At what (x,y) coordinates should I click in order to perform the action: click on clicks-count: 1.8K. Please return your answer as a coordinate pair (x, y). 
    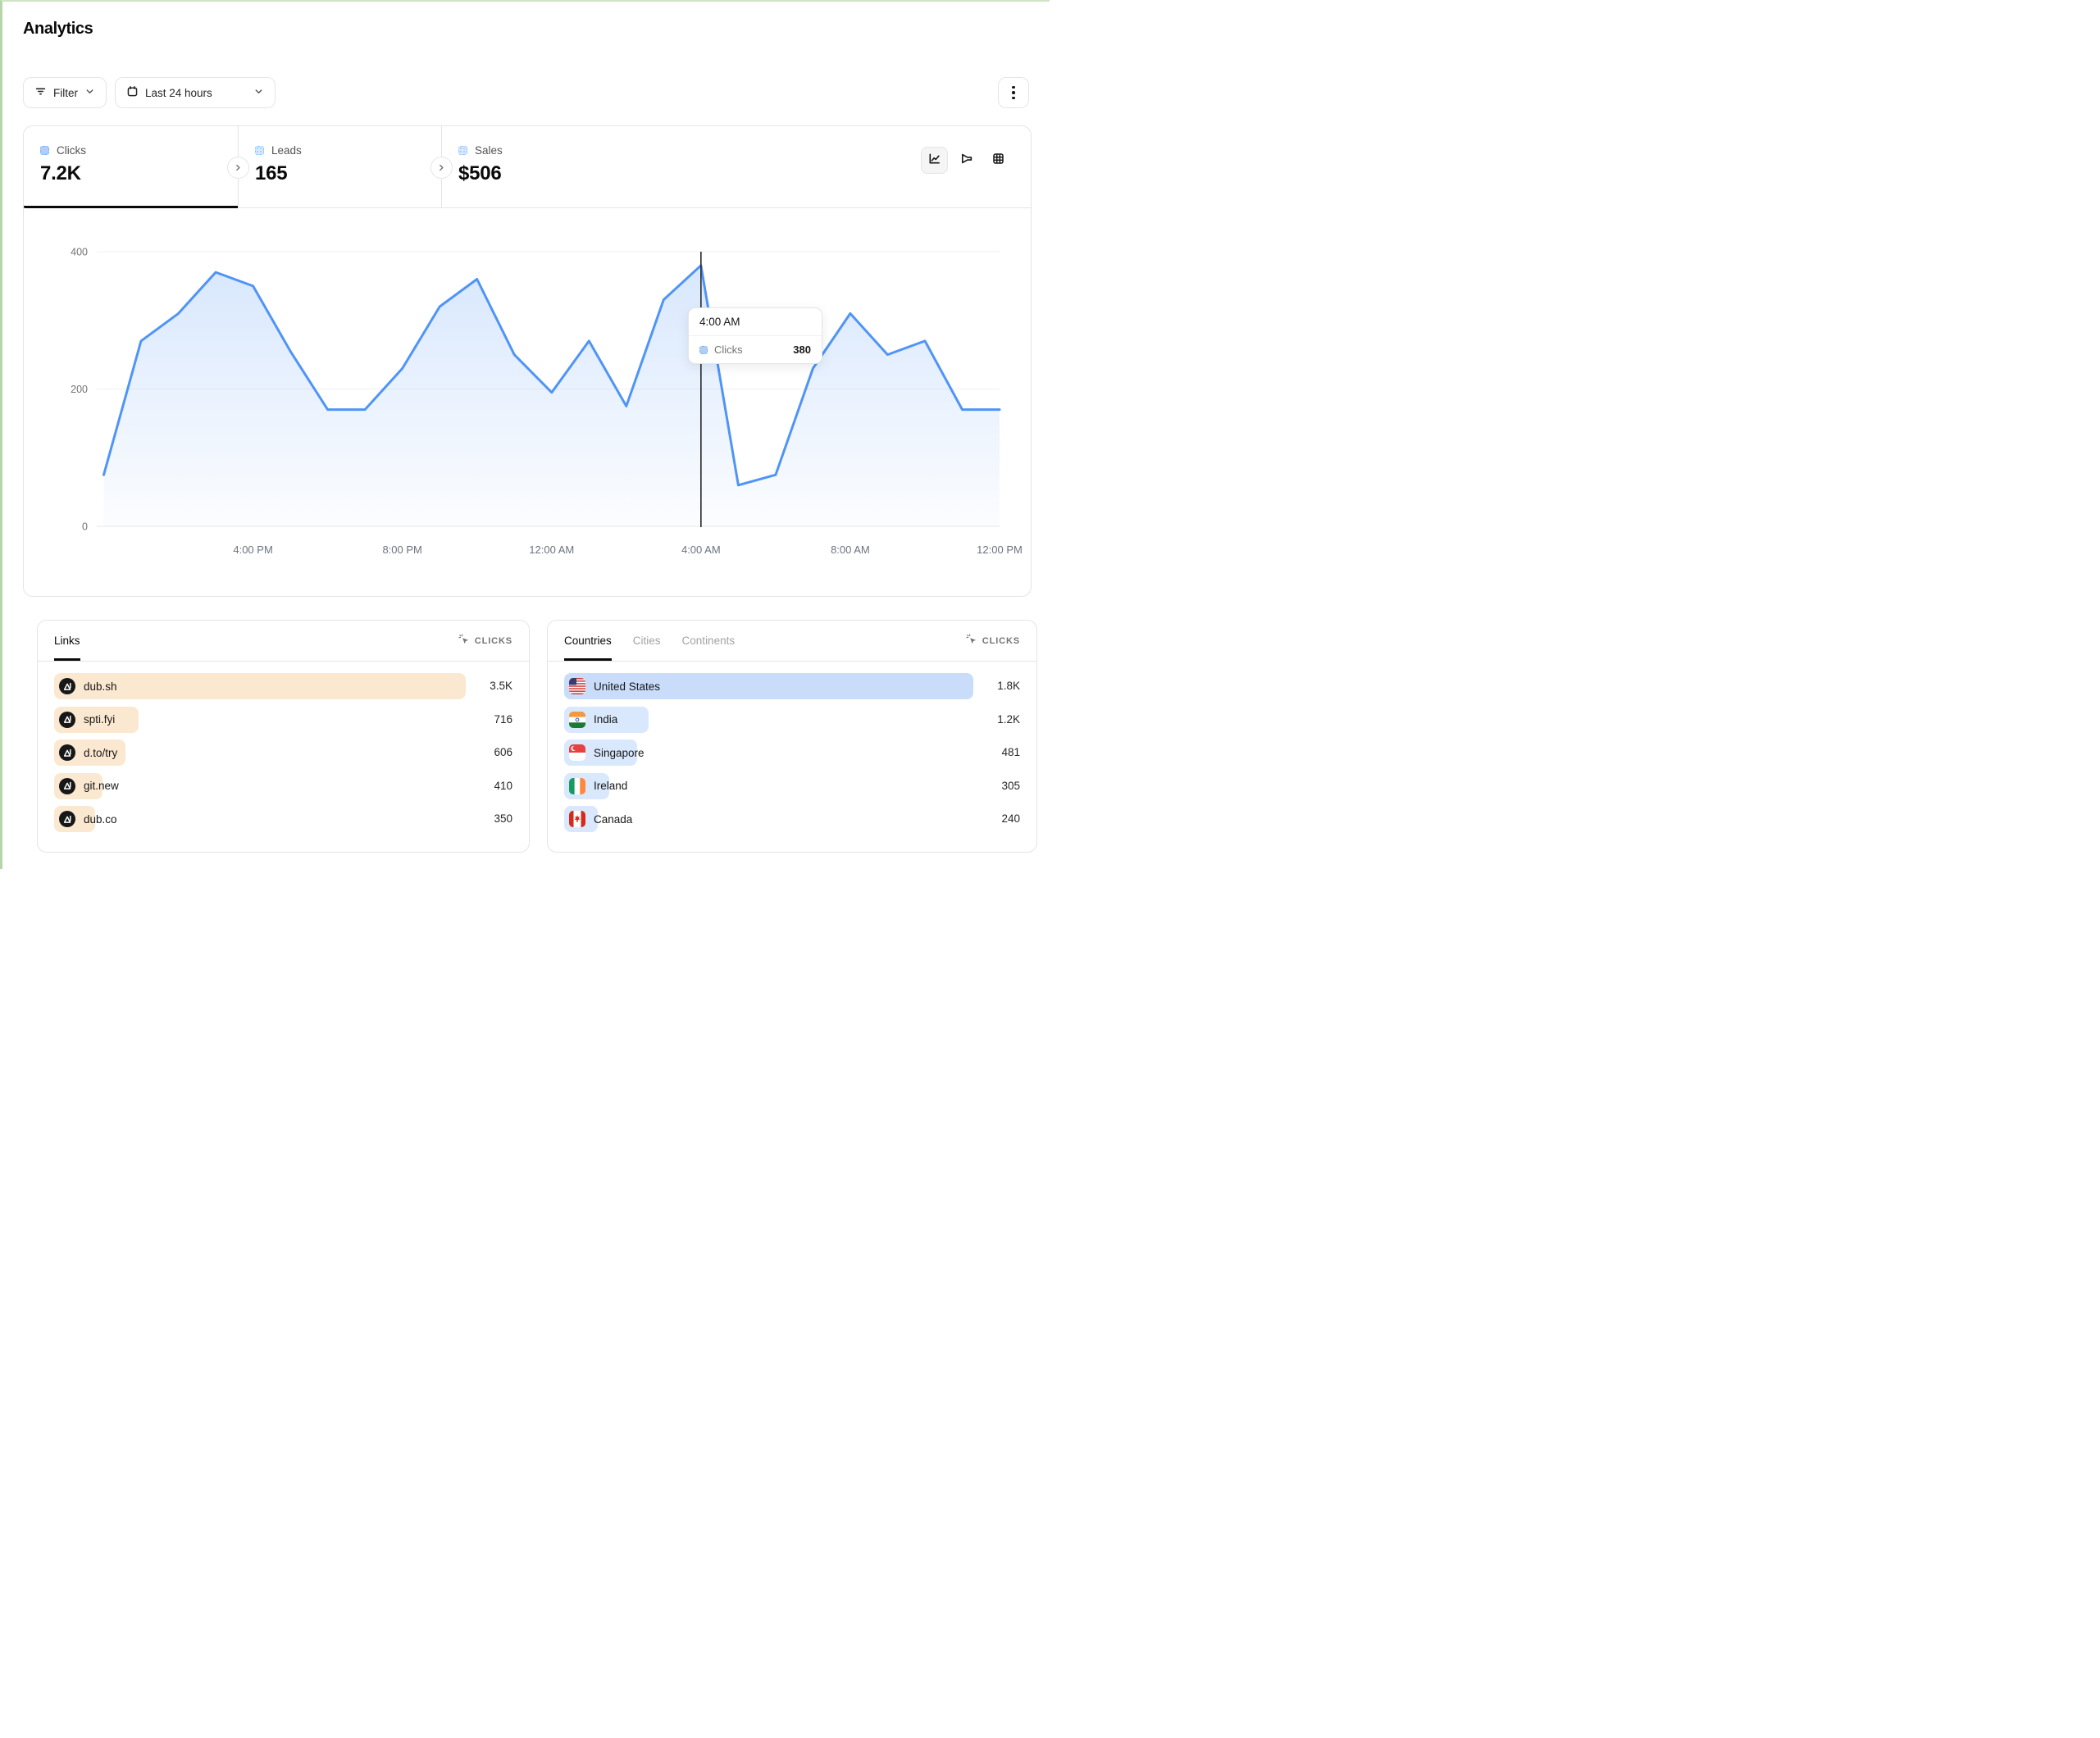
    Looking at the image, I should click on (1008, 686).